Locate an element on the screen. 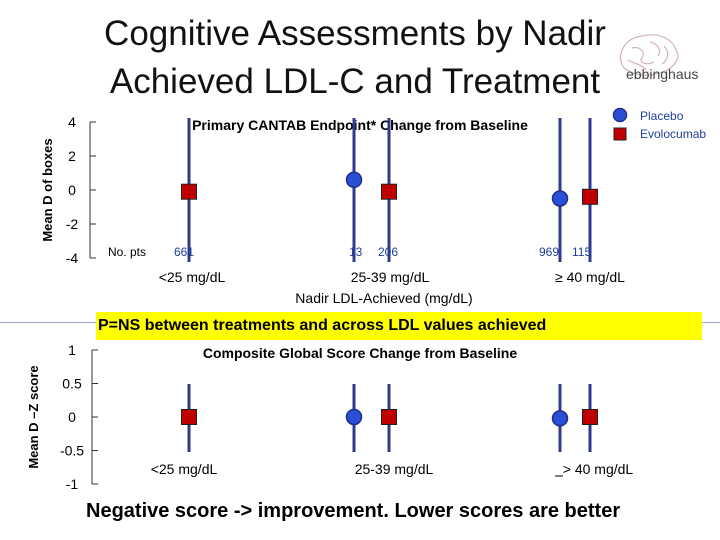 The height and width of the screenshot is (540, 720). brain-logo-icon is located at coordinates (649, 55).